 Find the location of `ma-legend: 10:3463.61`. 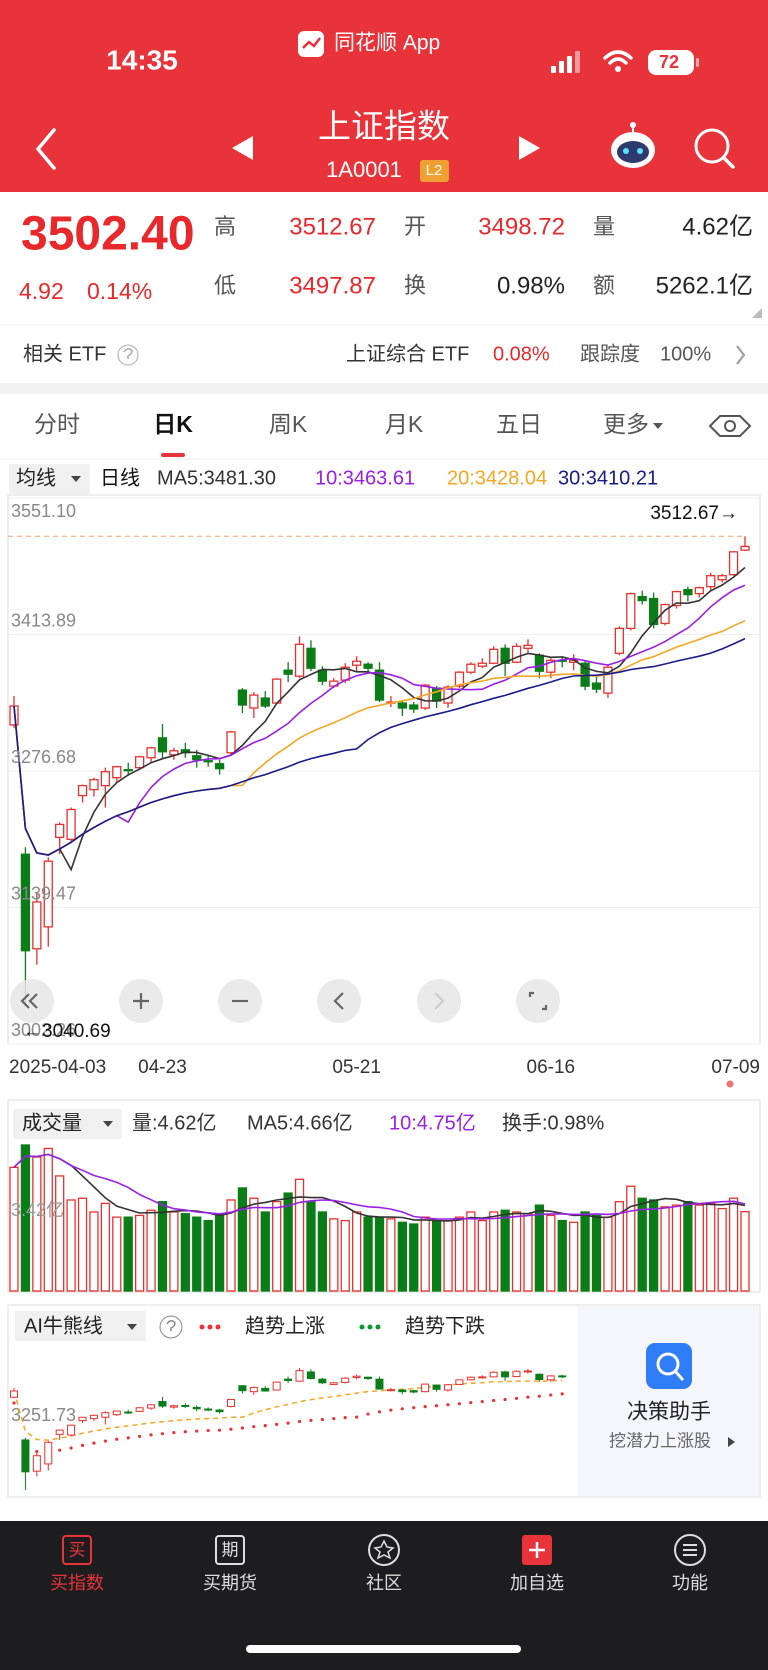

ma-legend: 10:3463.61 is located at coordinates (365, 478).